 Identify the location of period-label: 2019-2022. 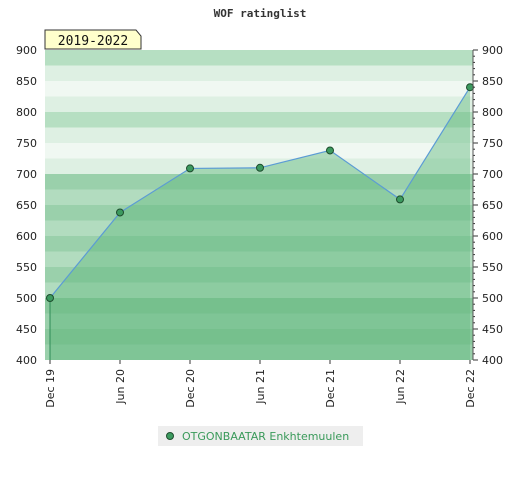
(93, 41).